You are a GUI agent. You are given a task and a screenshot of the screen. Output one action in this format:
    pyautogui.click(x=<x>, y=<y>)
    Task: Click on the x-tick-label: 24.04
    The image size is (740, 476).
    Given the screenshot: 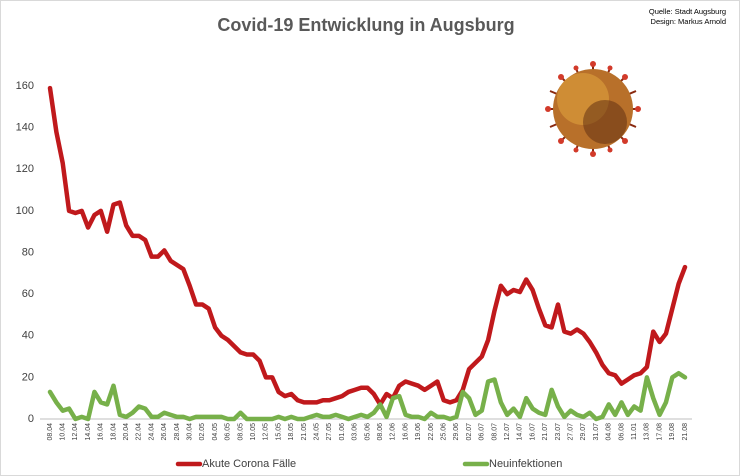 What is the action you would take?
    pyautogui.click(x=151, y=432)
    